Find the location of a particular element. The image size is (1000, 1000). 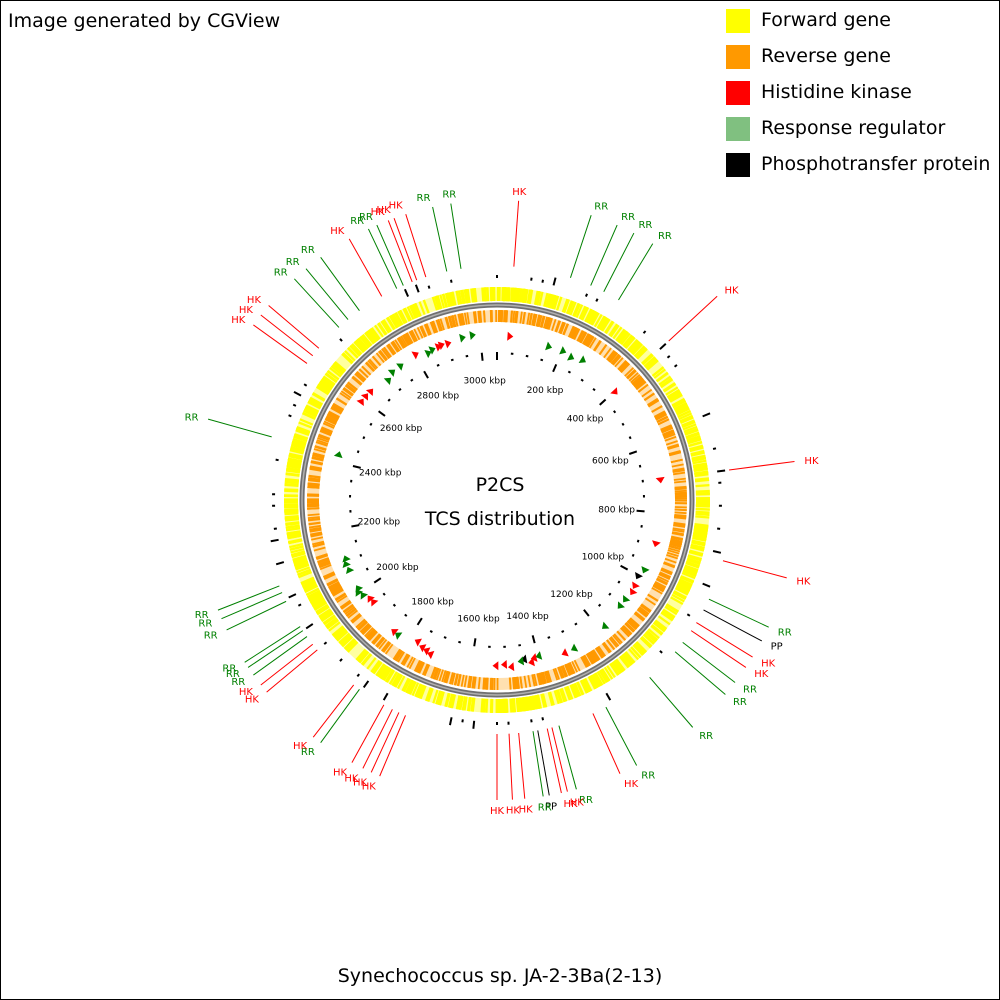

ruler-label: 600 kbp is located at coordinates (610, 462).